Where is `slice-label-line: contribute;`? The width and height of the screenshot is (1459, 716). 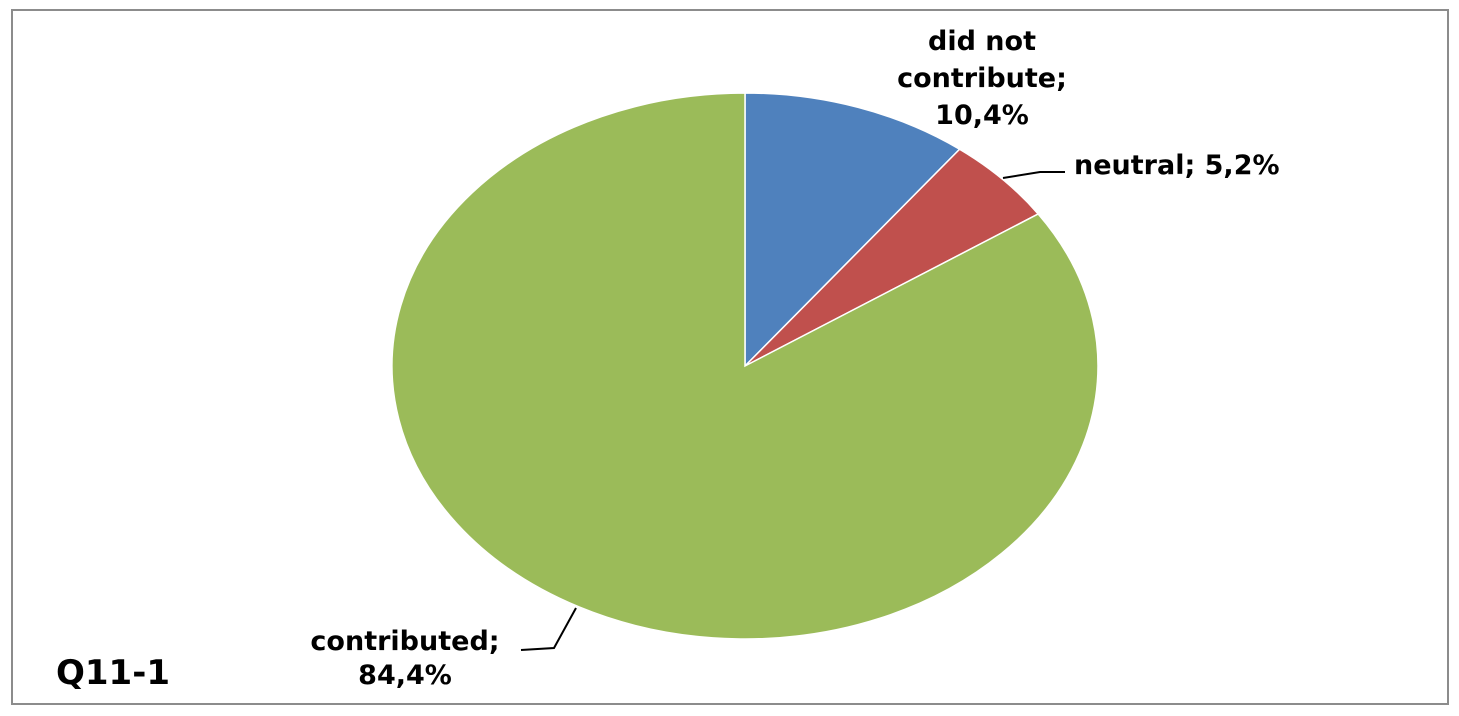
slice-label-line: contribute; is located at coordinates (982, 78).